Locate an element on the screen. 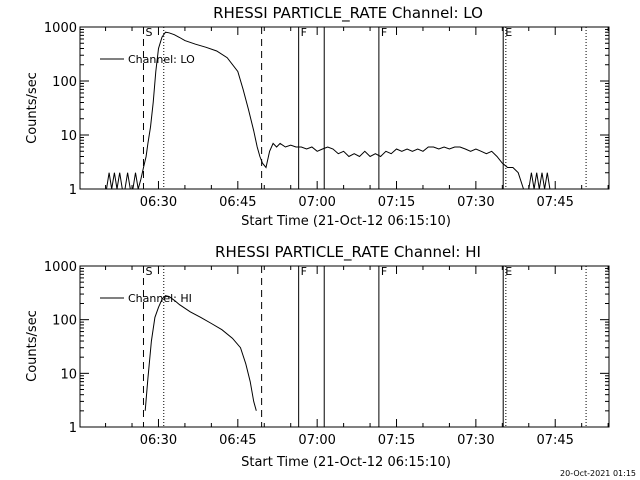  legend-label: Channel: LO is located at coordinates (161, 59).